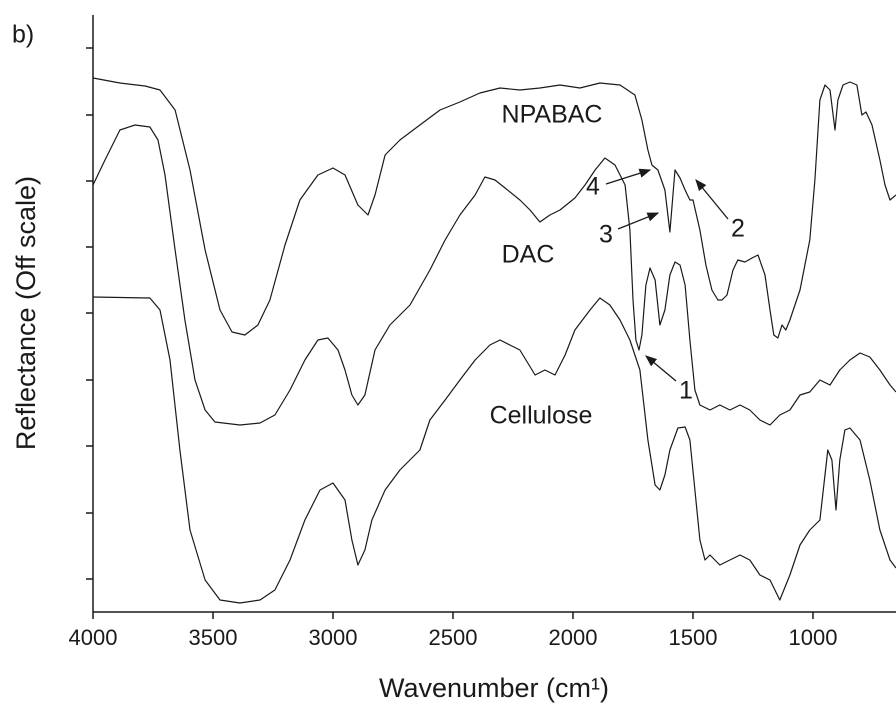 This screenshot has width=896, height=714. Describe the element at coordinates (692, 637) in the screenshot. I see `x-tick-label: 1500` at that location.